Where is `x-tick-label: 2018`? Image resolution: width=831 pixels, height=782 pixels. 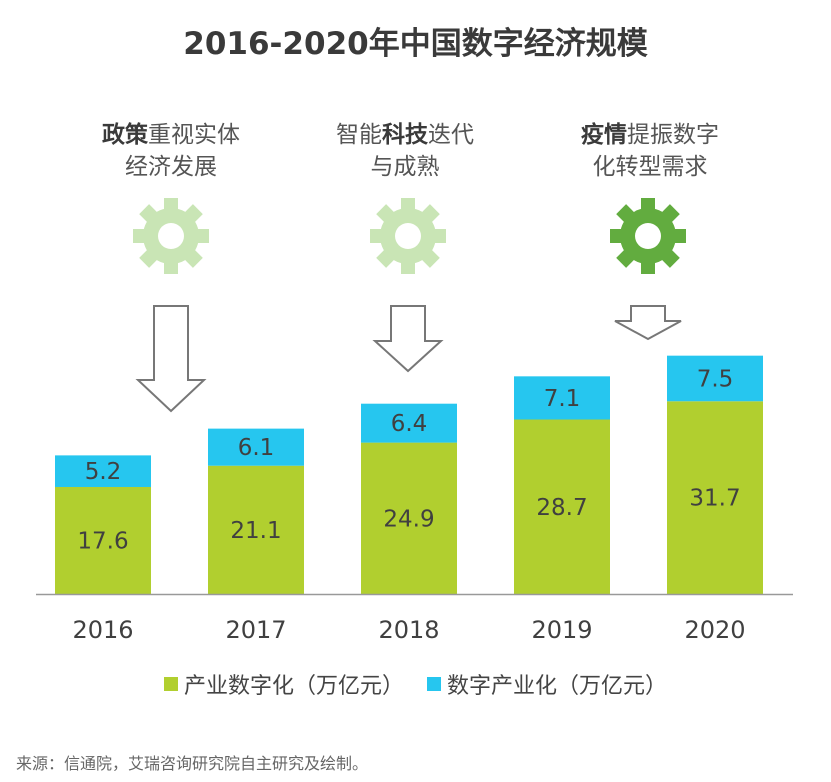 x-tick-label: 2018 is located at coordinates (408, 630).